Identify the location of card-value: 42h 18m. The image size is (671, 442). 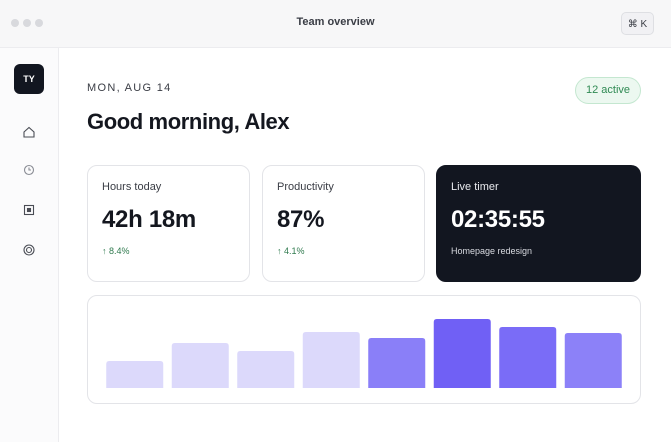
(149, 219).